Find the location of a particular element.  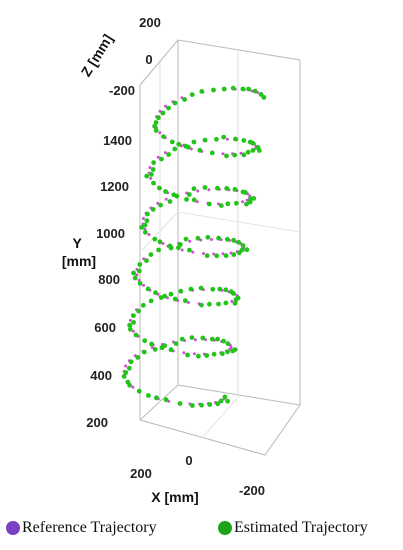

legend-item-estimated: Estimated Trajectory is located at coordinates (293, 528).